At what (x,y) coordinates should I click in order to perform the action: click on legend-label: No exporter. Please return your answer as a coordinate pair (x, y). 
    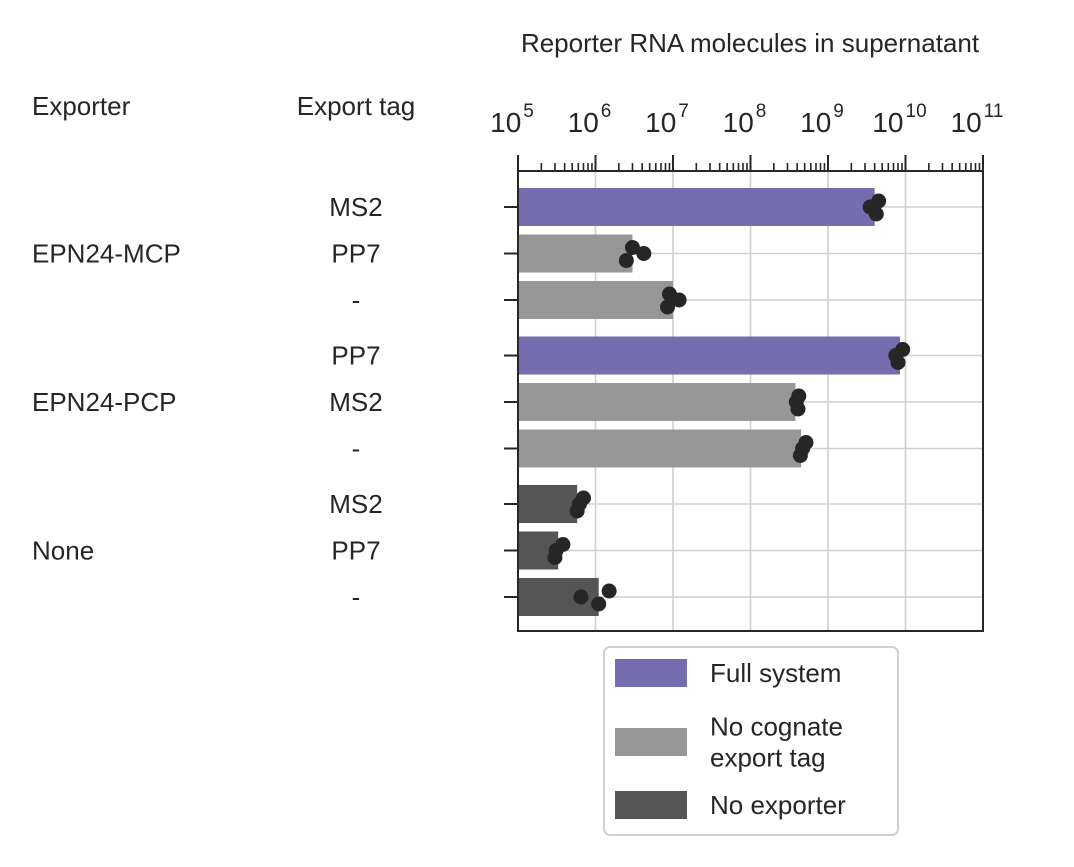
    Looking at the image, I should click on (778, 805).